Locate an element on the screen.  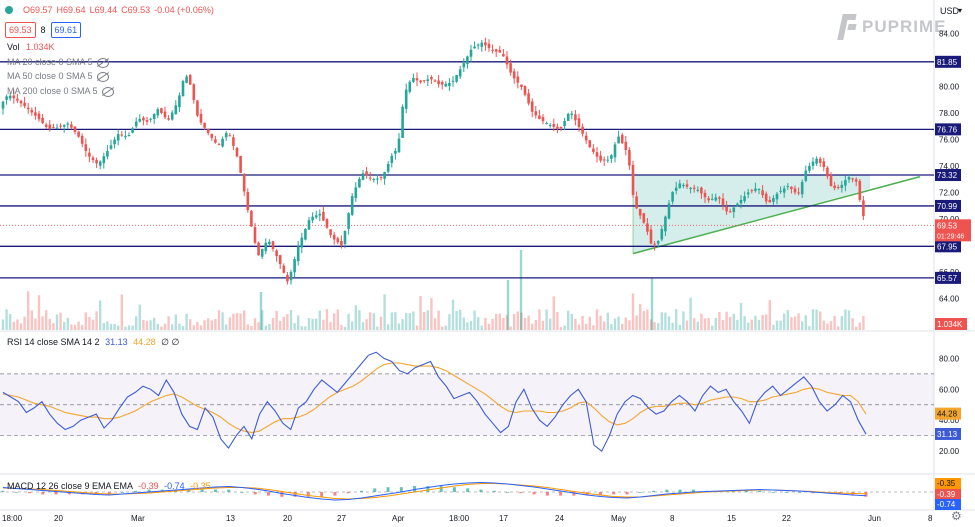
spread-value: 8 is located at coordinates (43, 30).